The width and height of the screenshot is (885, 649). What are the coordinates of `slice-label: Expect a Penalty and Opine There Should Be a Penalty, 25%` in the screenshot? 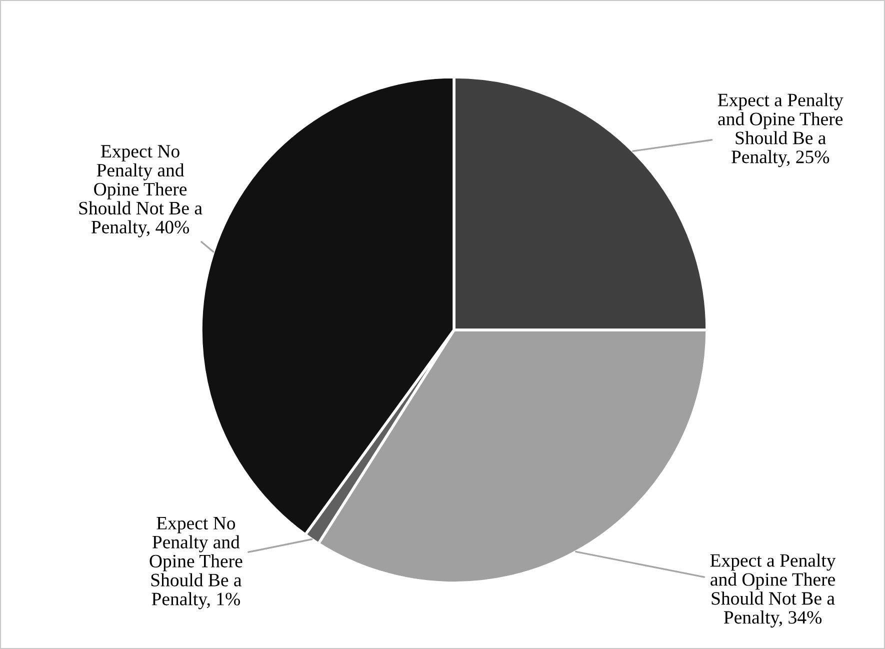 It's located at (781, 130).